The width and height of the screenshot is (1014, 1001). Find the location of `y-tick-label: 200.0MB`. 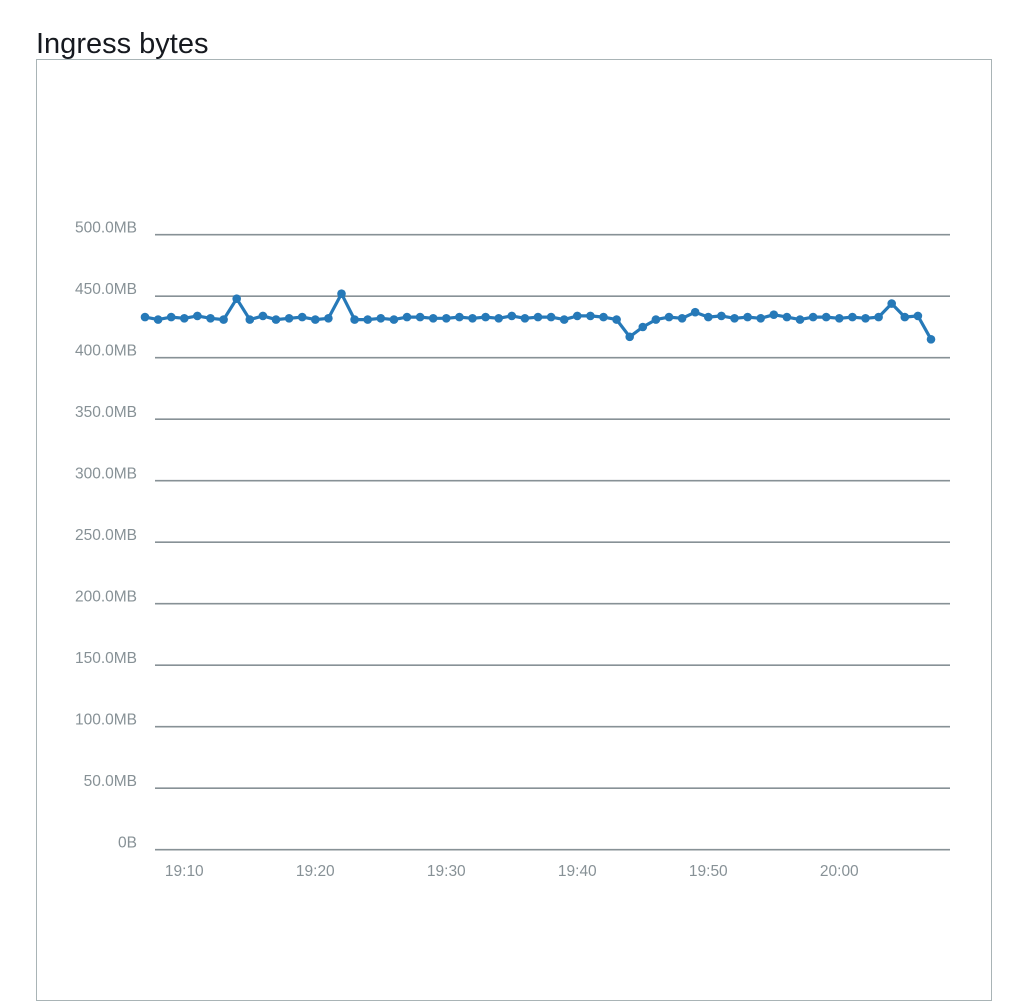

y-tick-label: 200.0MB is located at coordinates (106, 597).